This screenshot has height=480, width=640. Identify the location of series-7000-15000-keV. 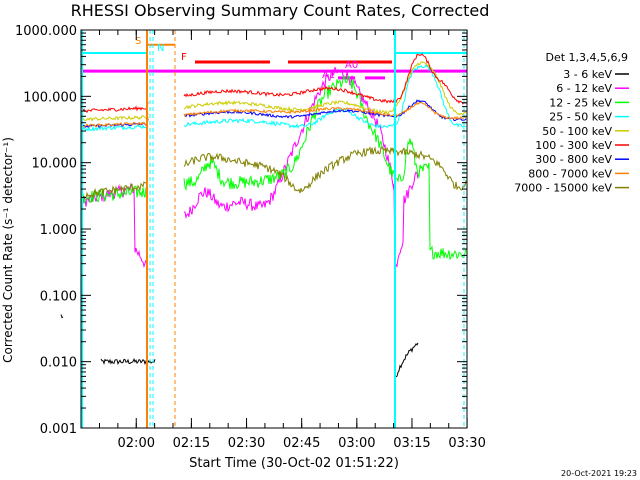
(273, 173).